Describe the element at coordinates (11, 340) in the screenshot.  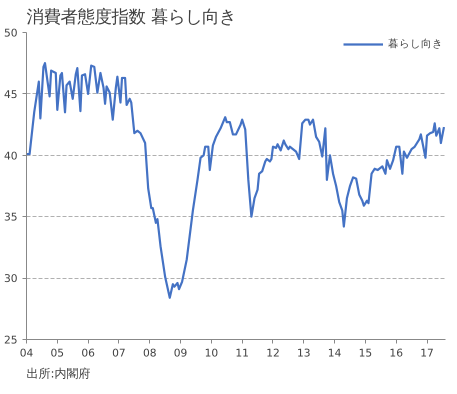
I see `y-tick-label: 25` at that location.